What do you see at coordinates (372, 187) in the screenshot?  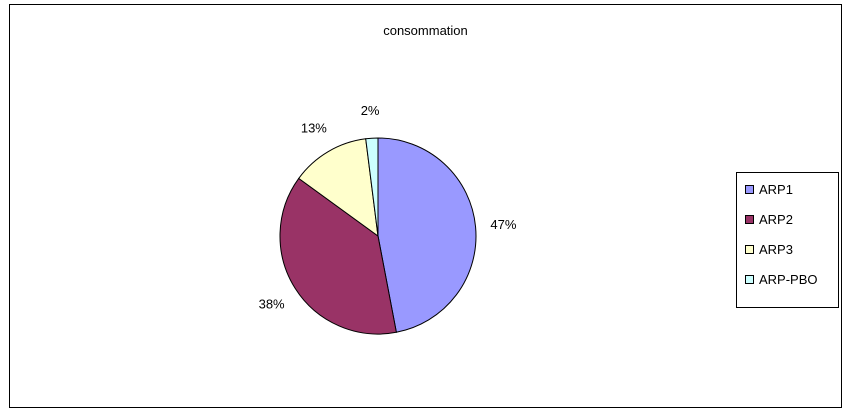 I see `pie-slice-arp-pbo` at bounding box center [372, 187].